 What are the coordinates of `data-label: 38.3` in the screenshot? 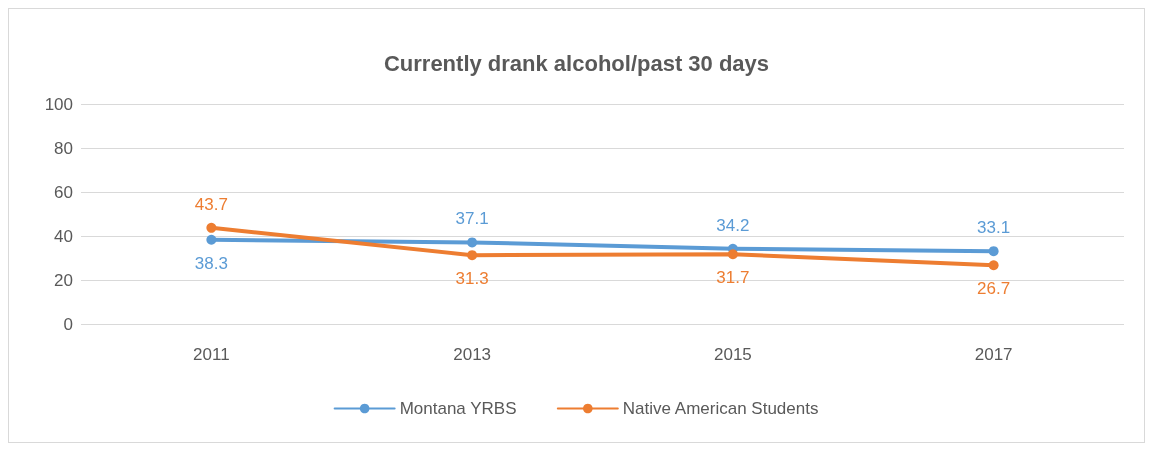 It's located at (211, 263).